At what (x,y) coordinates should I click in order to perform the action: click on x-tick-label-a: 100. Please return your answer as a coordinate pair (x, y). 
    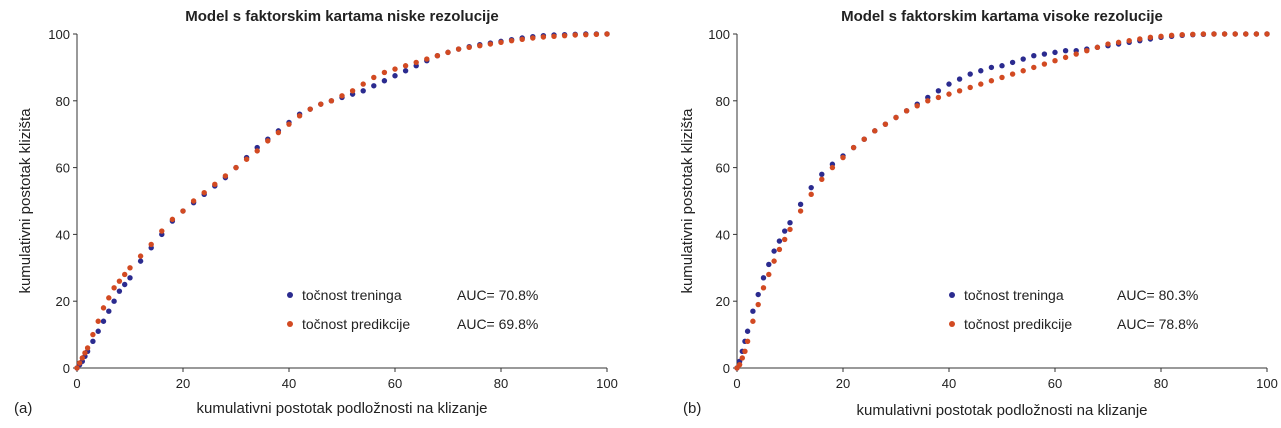
    Looking at the image, I should click on (607, 383).